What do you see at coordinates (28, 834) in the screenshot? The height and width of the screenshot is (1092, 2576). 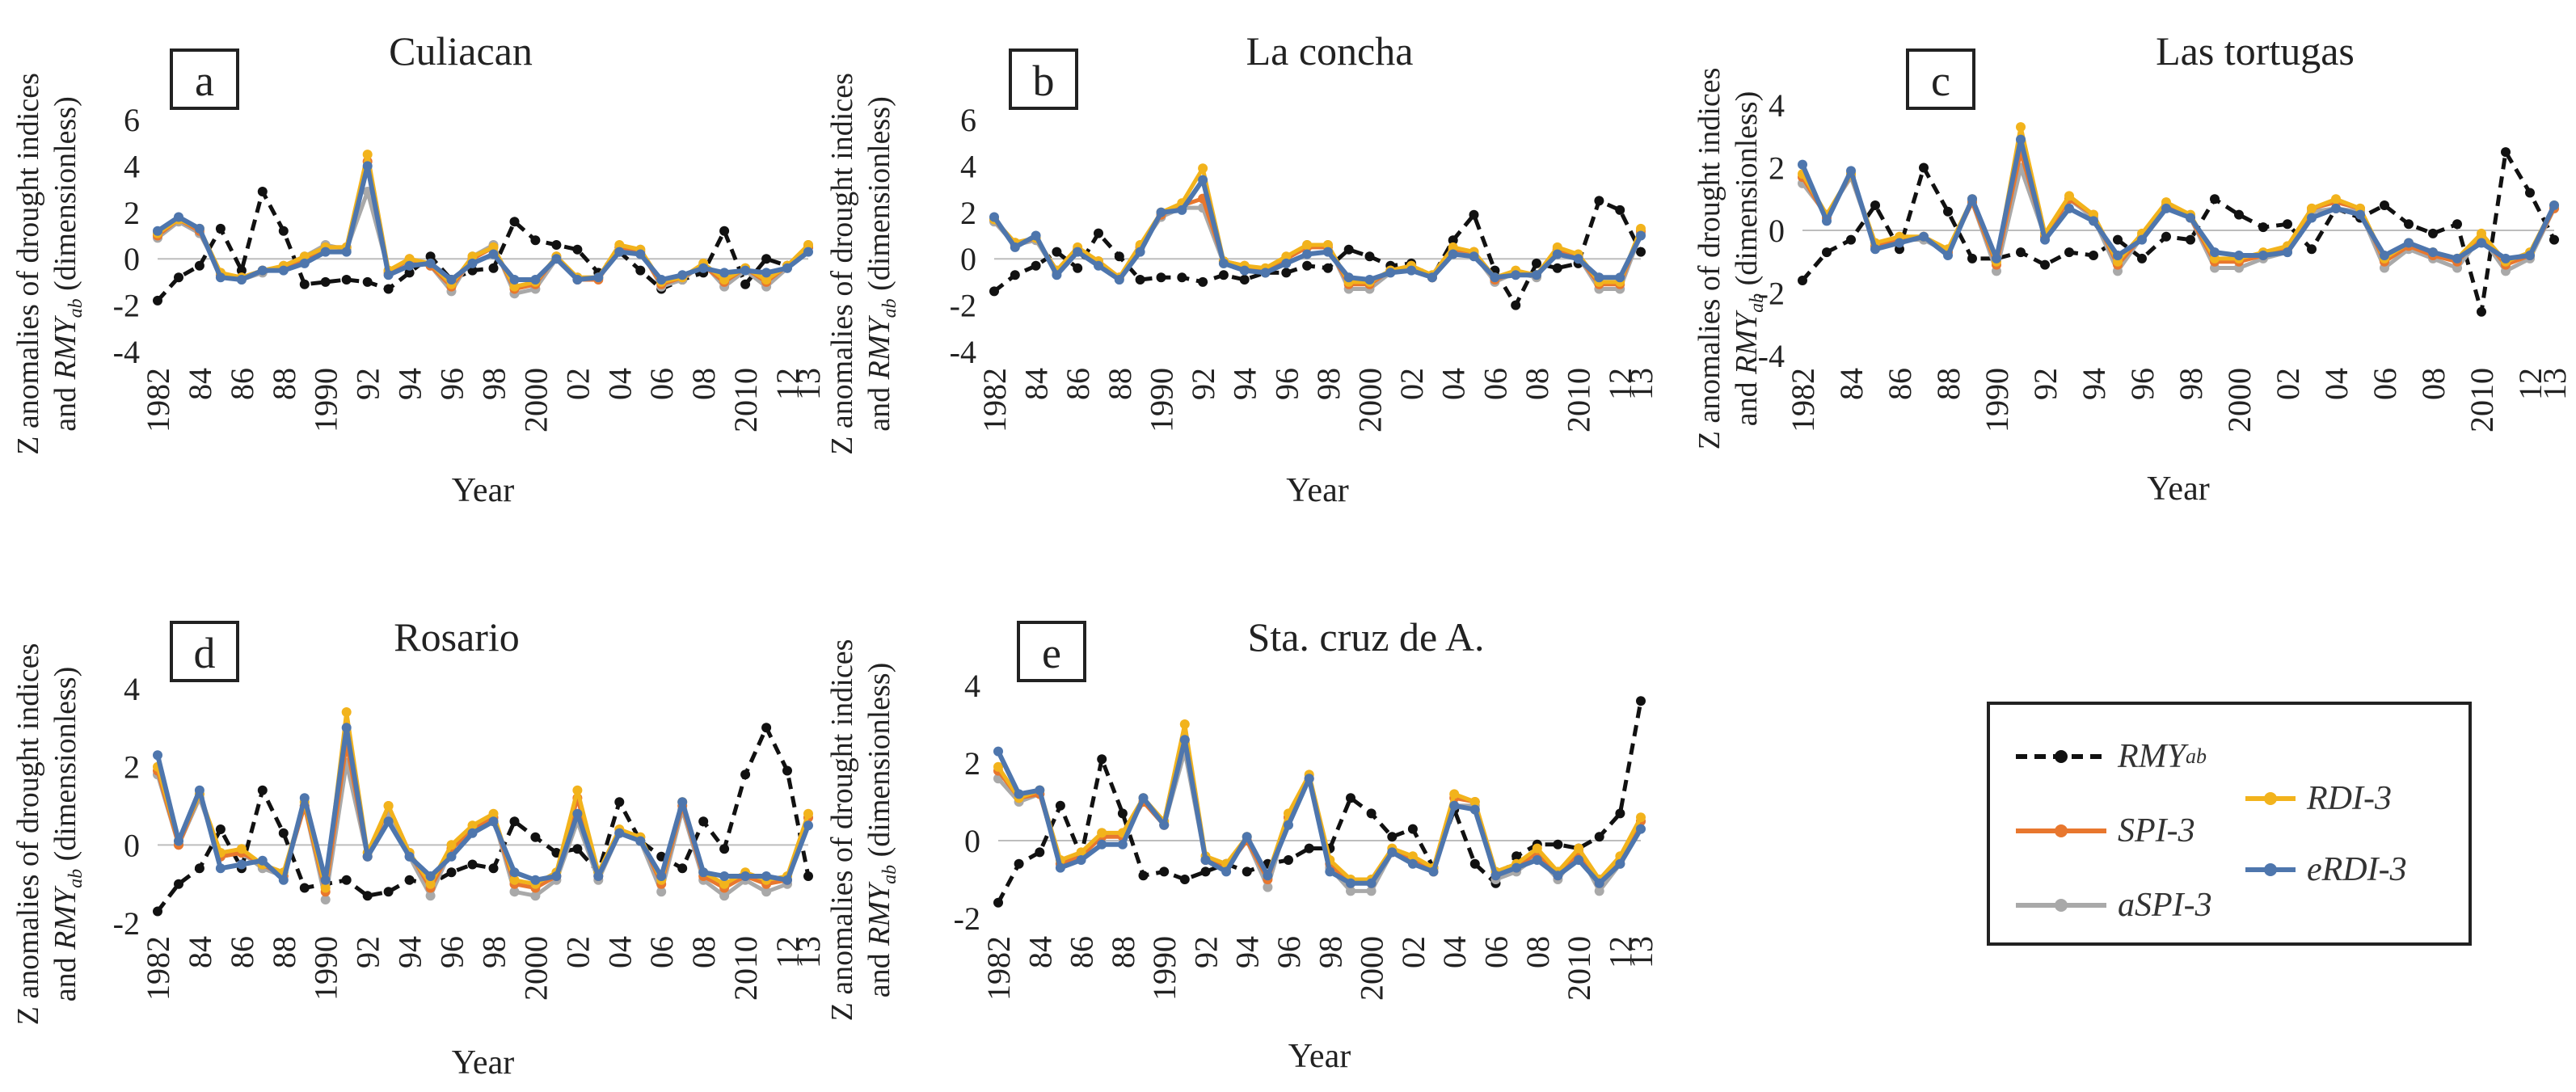 I see `y-axis-label-line1: Z anomalies of drought indices` at bounding box center [28, 834].